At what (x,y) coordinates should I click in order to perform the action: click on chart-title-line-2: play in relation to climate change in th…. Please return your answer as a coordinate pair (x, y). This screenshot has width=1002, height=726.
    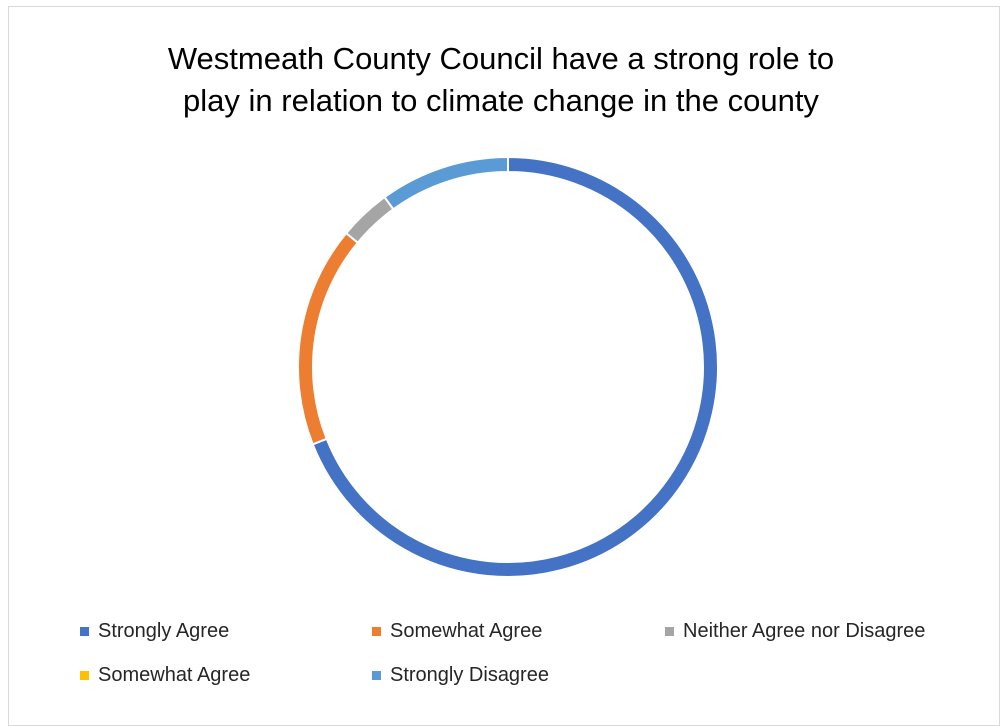
    Looking at the image, I should click on (501, 100).